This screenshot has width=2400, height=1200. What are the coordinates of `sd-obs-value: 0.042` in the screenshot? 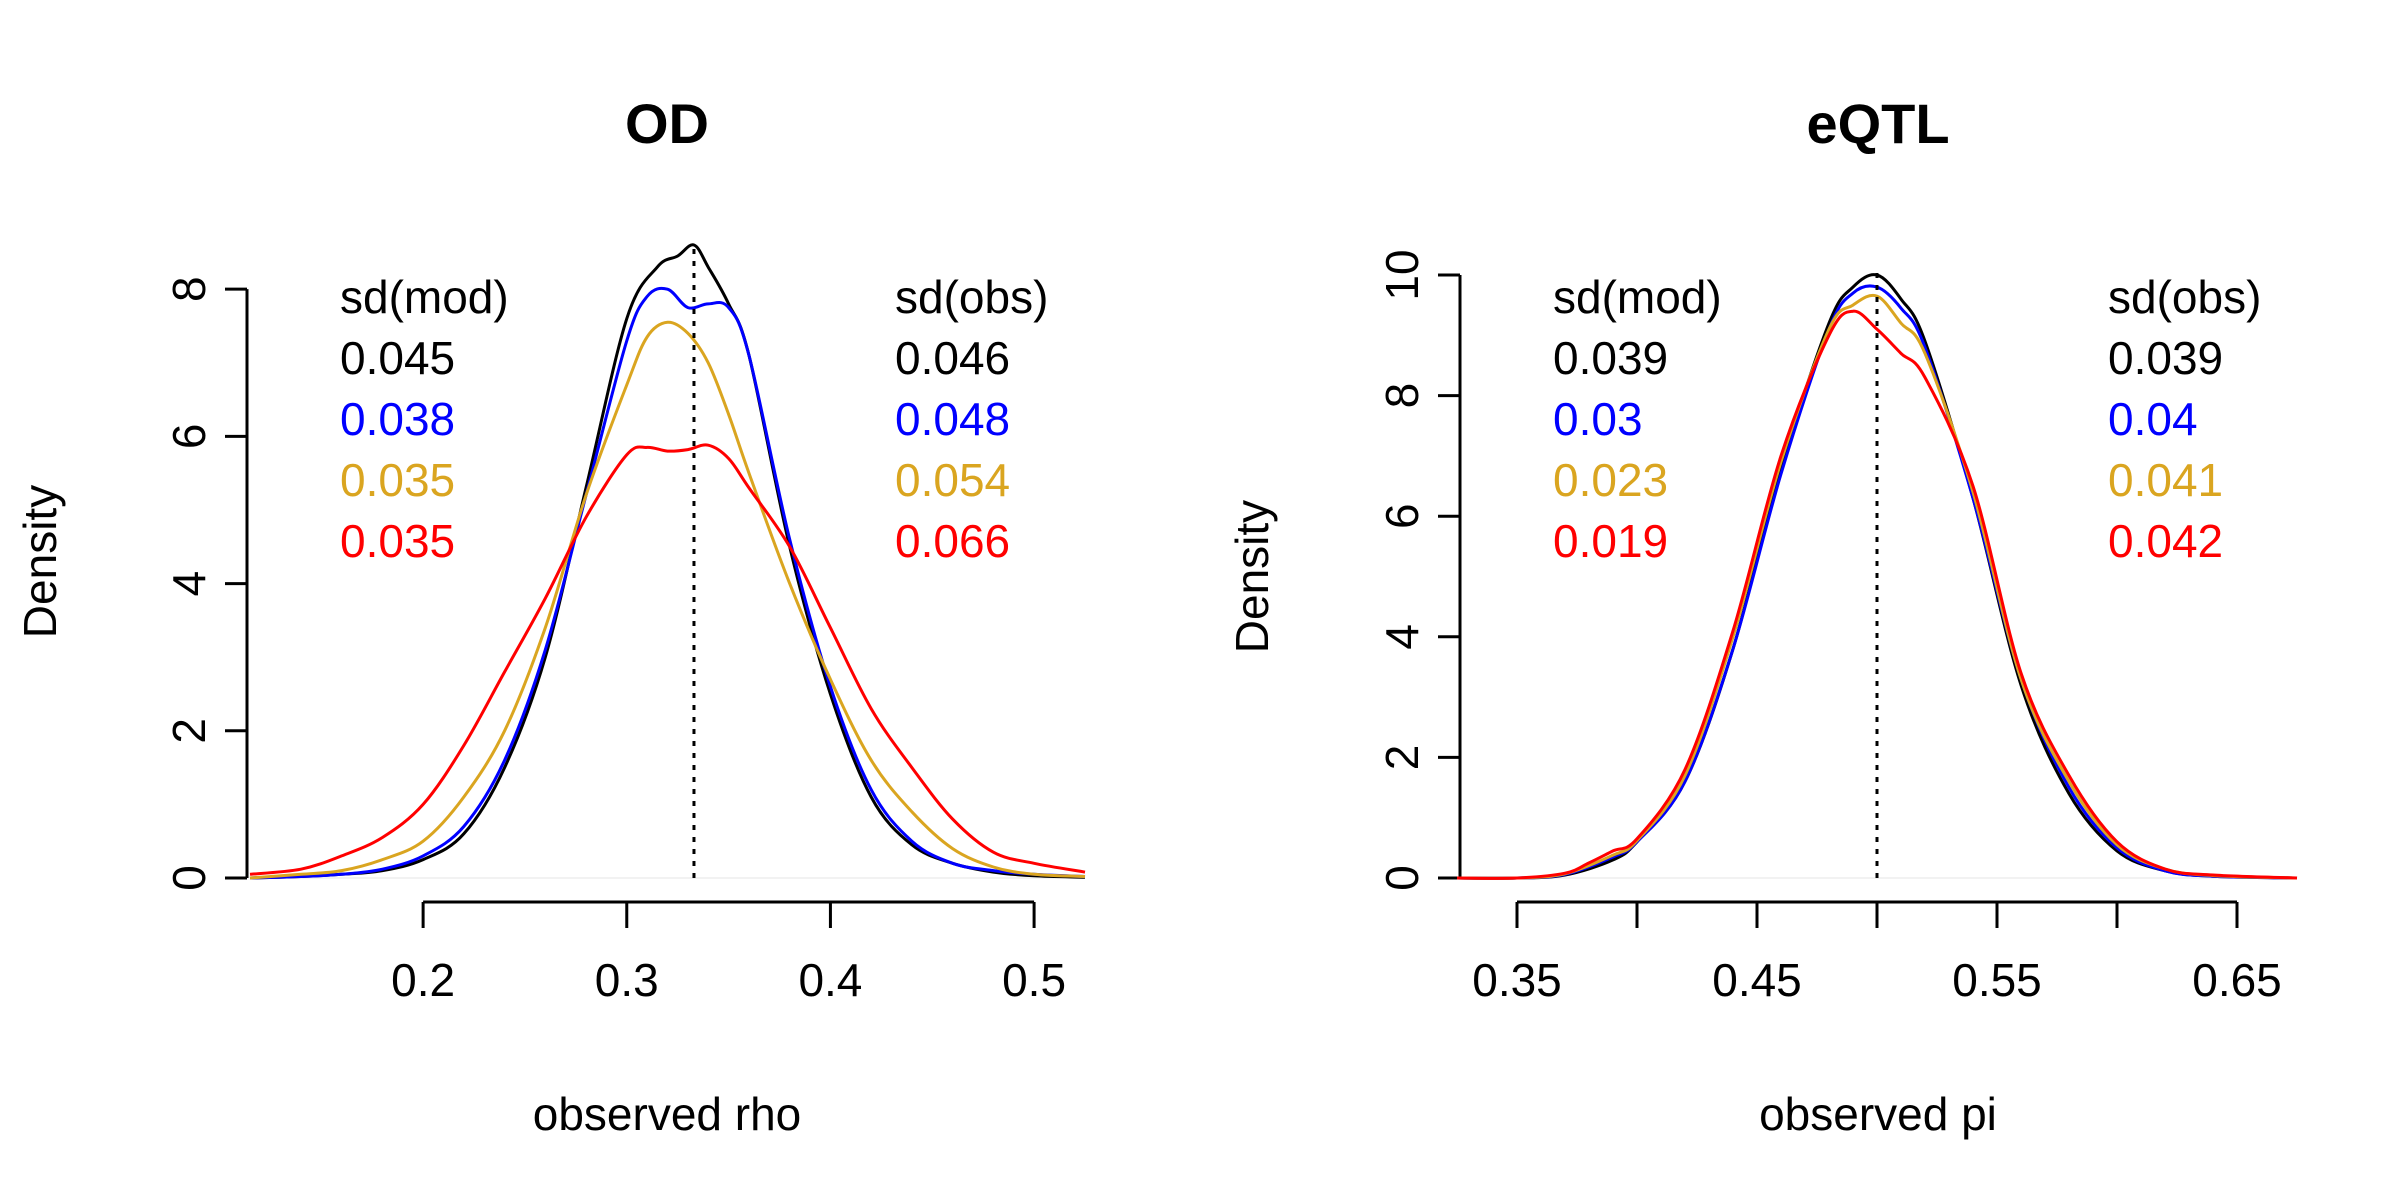 It's located at (2165, 541).